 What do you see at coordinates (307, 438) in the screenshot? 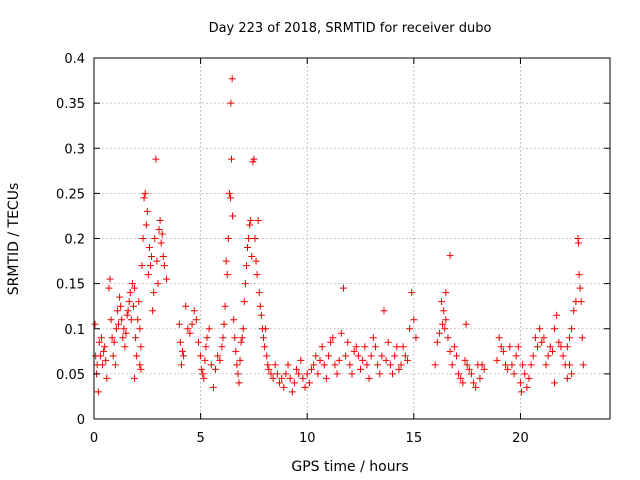
I see `x-tick-label: 10` at bounding box center [307, 438].